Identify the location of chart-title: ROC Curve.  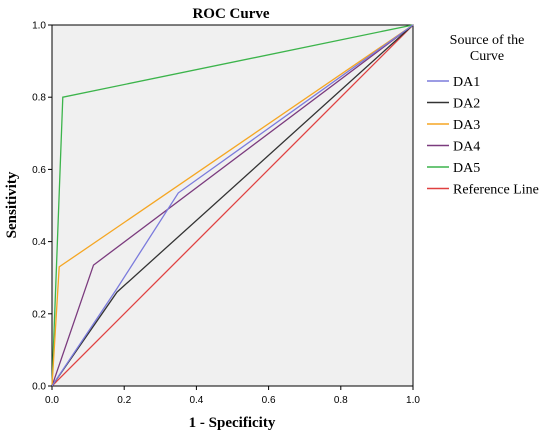
(230, 14).